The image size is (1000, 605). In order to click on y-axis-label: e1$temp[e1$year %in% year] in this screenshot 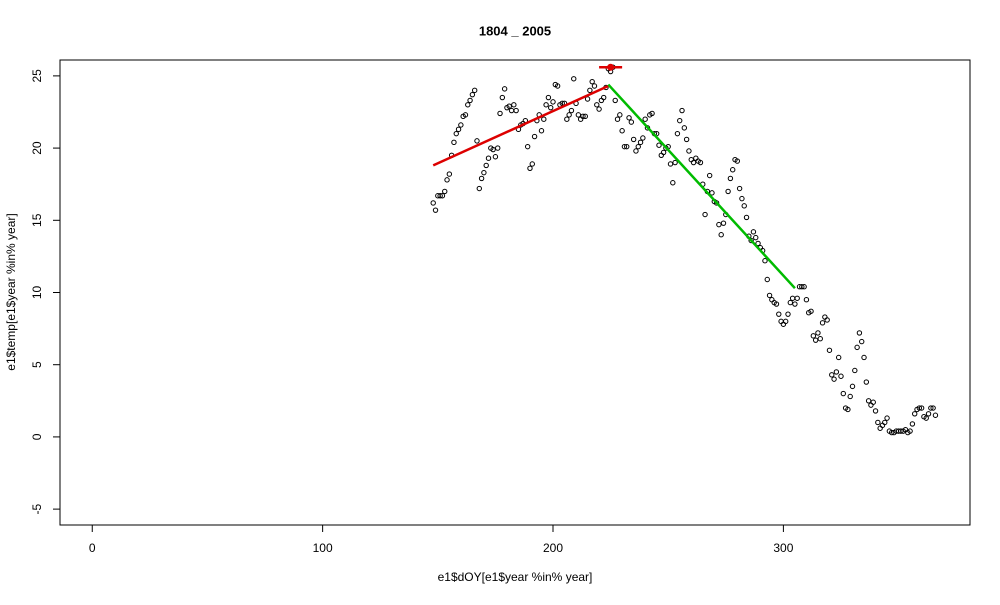, I will do `click(11, 291)`.